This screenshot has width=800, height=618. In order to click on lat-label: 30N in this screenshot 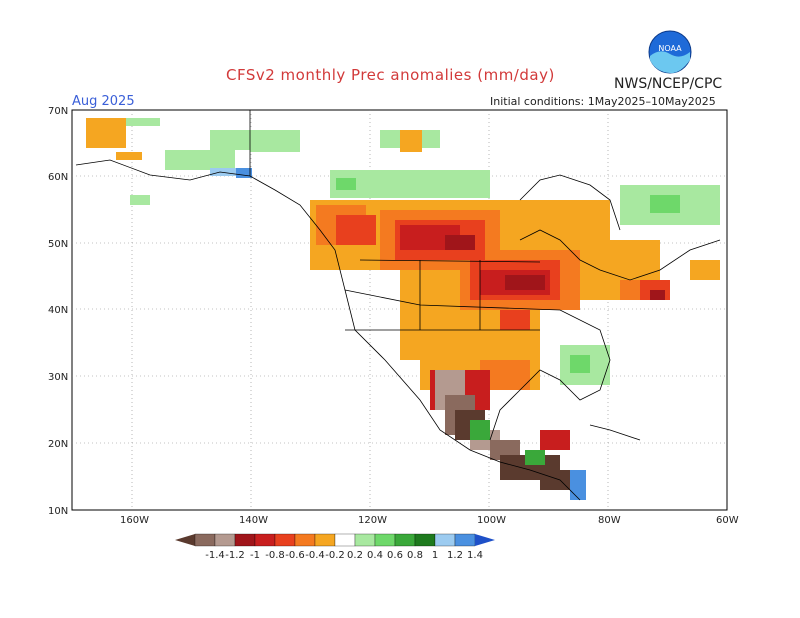, I will do `click(58, 377)`.